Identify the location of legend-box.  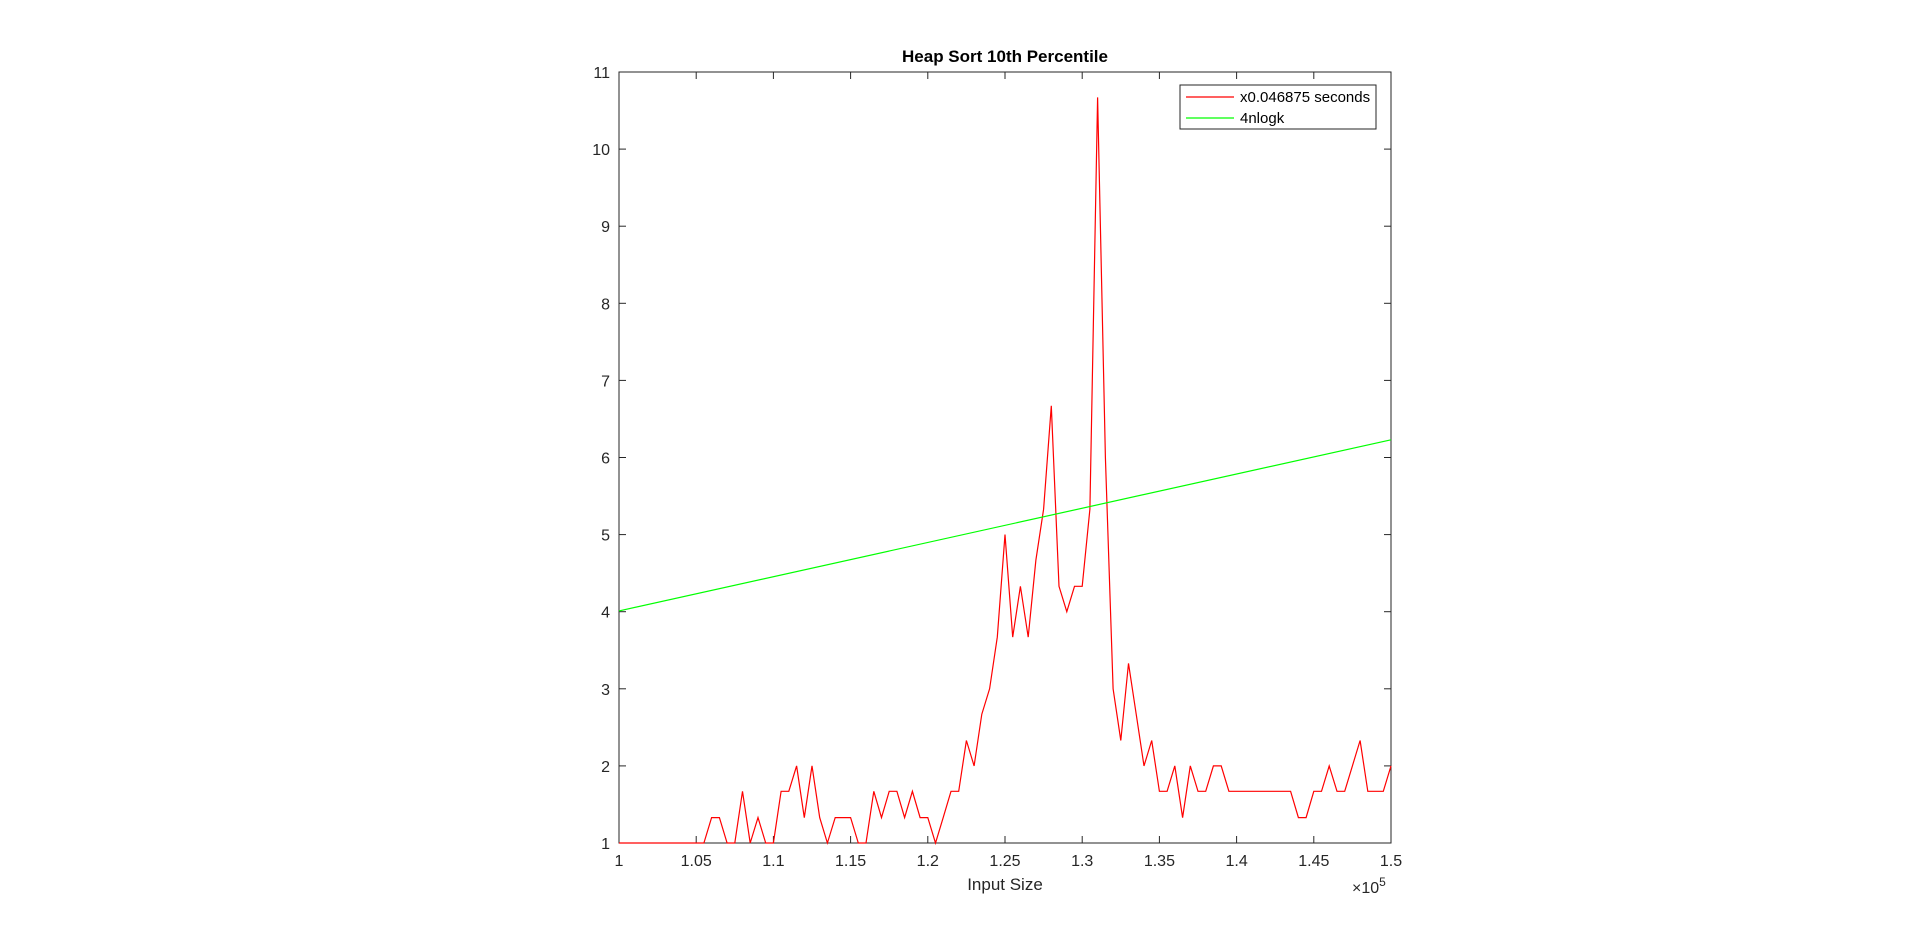
(1278, 107).